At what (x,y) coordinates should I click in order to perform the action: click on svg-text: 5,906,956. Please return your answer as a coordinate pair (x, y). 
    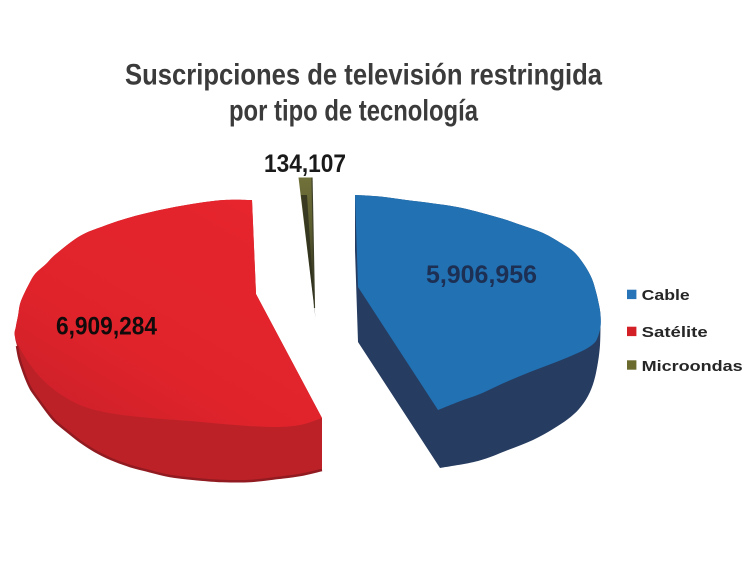
    Looking at the image, I should click on (481, 275).